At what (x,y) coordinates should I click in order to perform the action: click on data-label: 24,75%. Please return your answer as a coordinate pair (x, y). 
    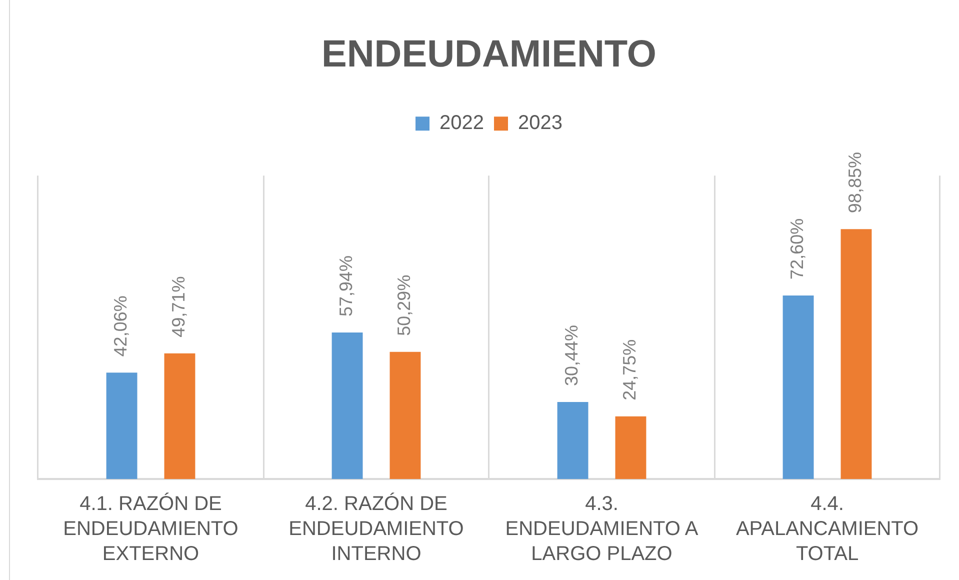
    Looking at the image, I should click on (630, 369).